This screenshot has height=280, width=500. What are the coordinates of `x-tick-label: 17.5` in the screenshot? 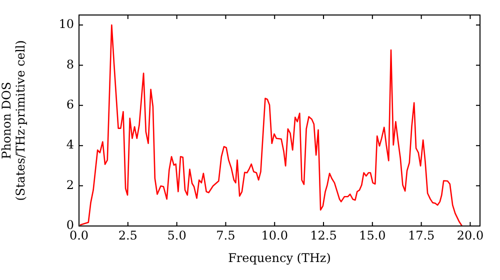 It's located at (421, 235).